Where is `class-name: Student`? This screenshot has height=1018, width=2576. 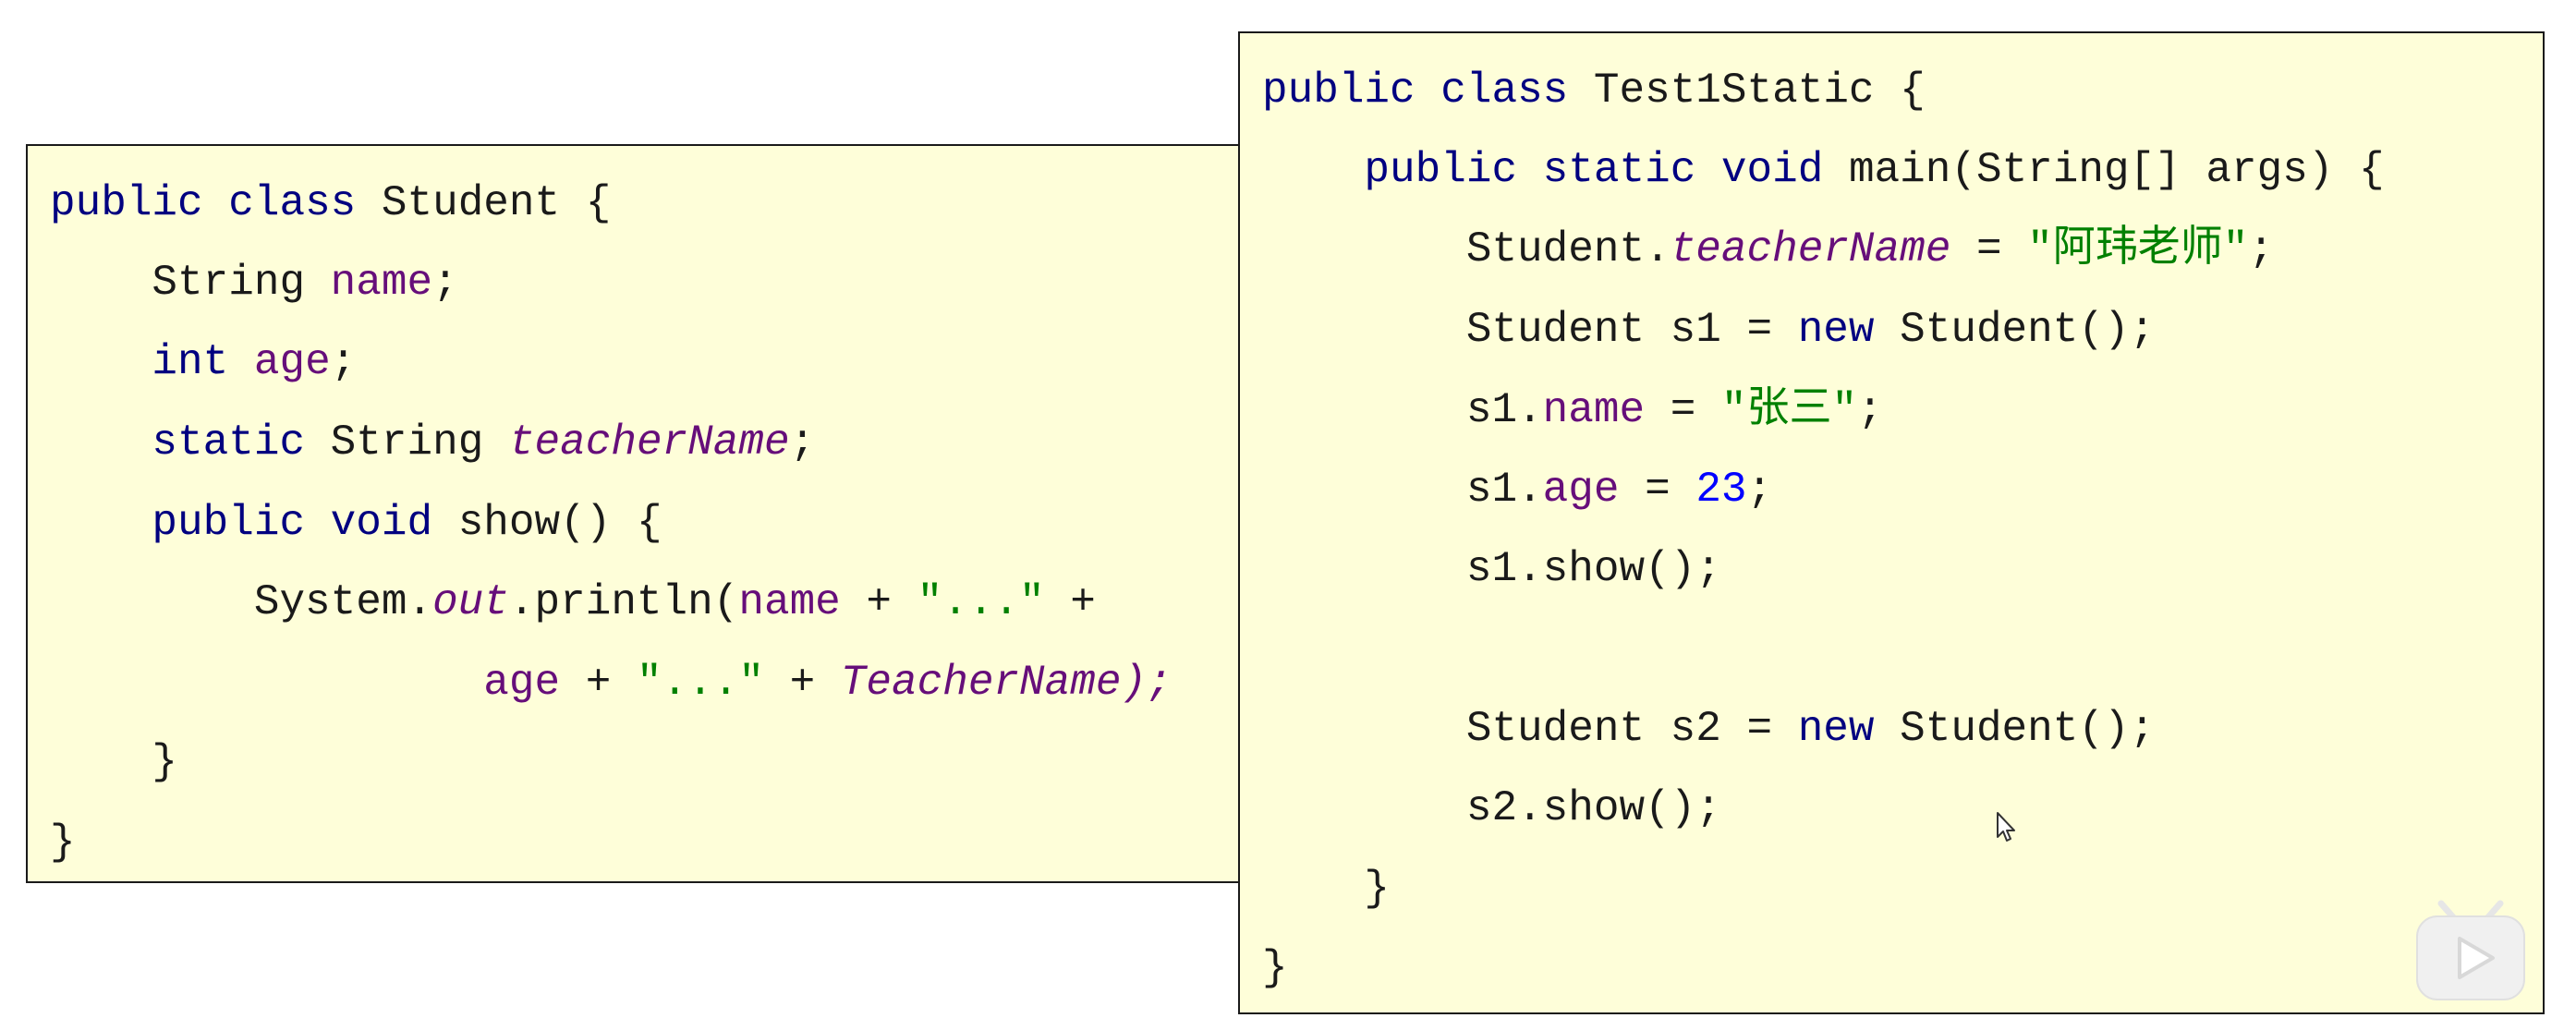
class-name: Student is located at coordinates (471, 203).